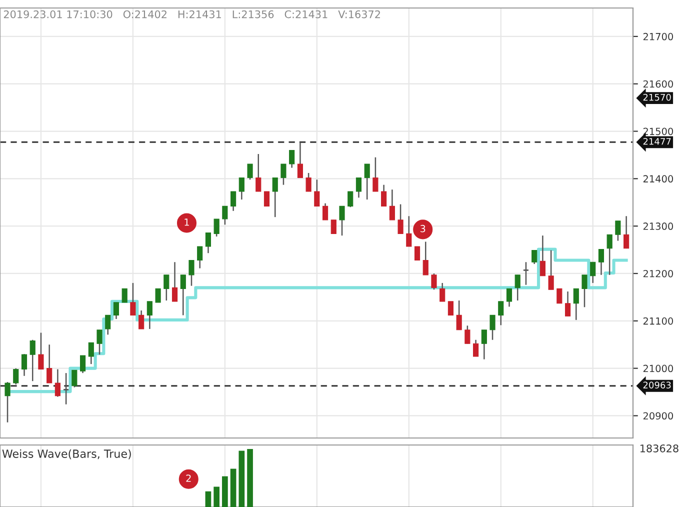  Describe the element at coordinates (658, 321) in the screenshot. I see `y-tick-label: 21100` at that location.